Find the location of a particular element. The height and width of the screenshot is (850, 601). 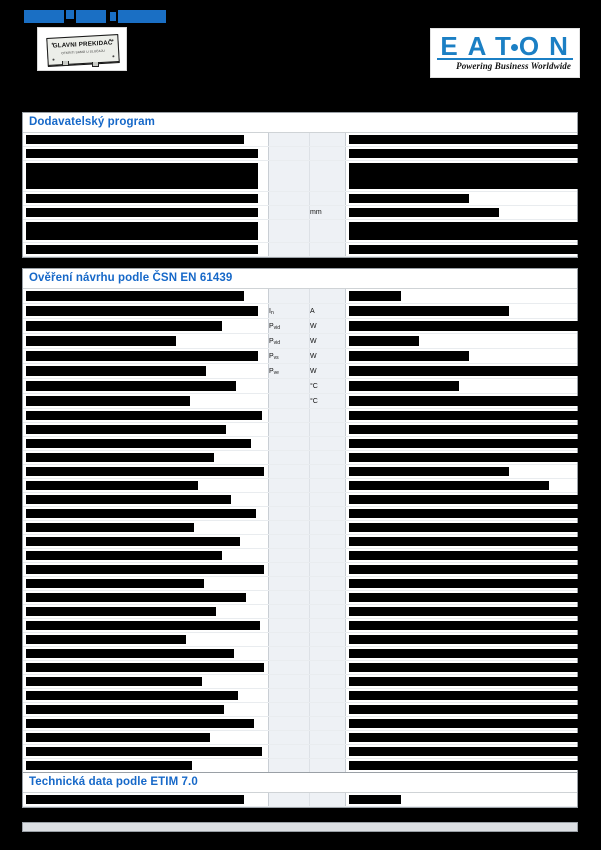

table-row: In A is located at coordinates (300, 311).